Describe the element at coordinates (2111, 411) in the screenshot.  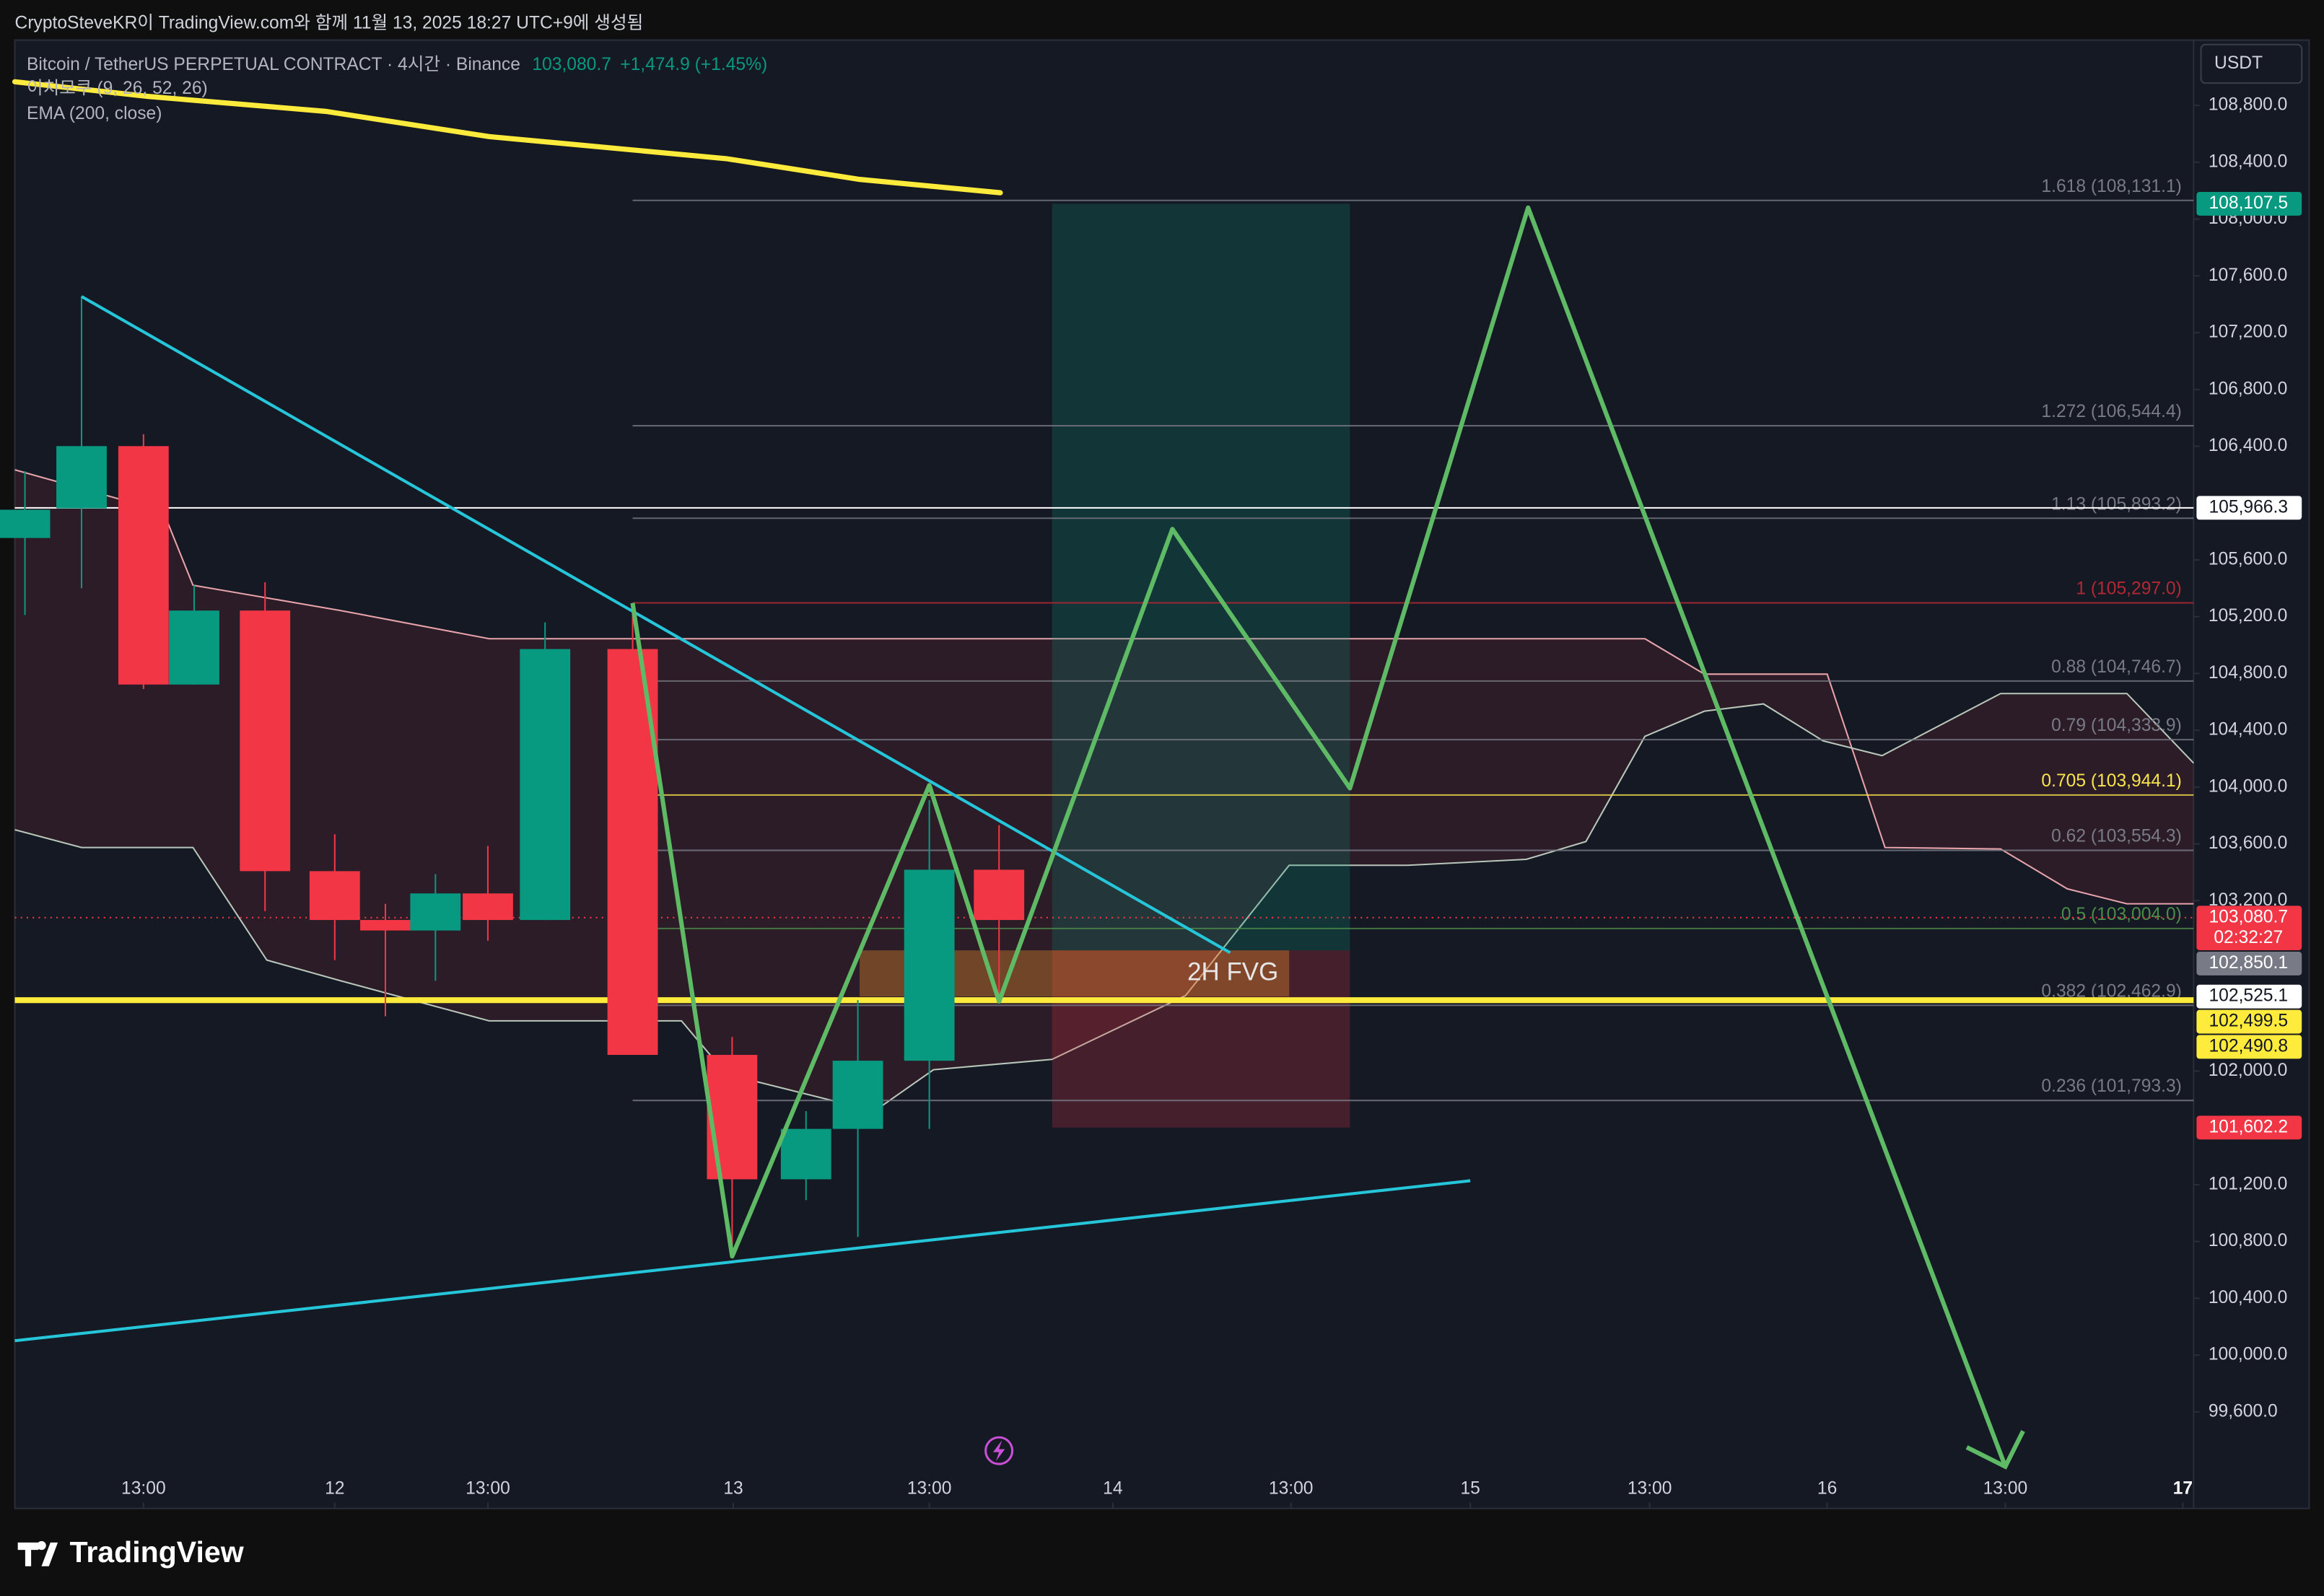
I see `fib-label: 1.272 (106,544.4)` at that location.